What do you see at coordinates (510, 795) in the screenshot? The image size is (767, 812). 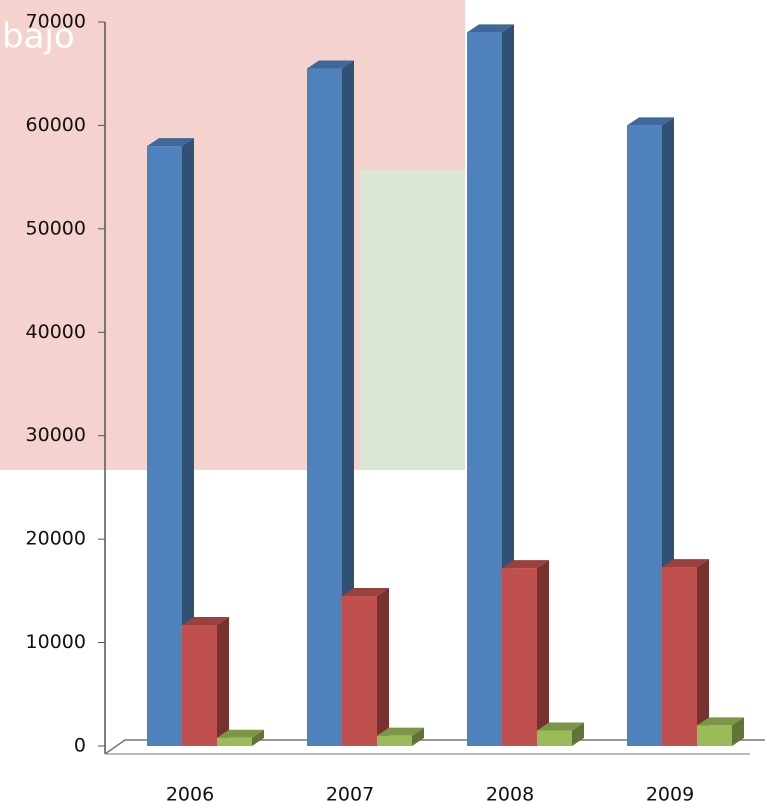 I see `x-tick-label: 2008` at bounding box center [510, 795].